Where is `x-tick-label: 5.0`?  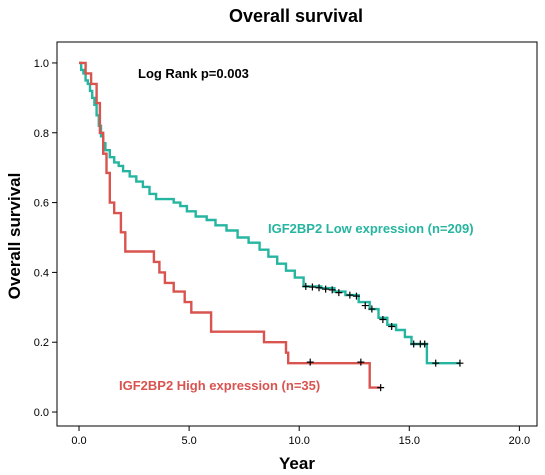 x-tick-label: 5.0 is located at coordinates (188, 441).